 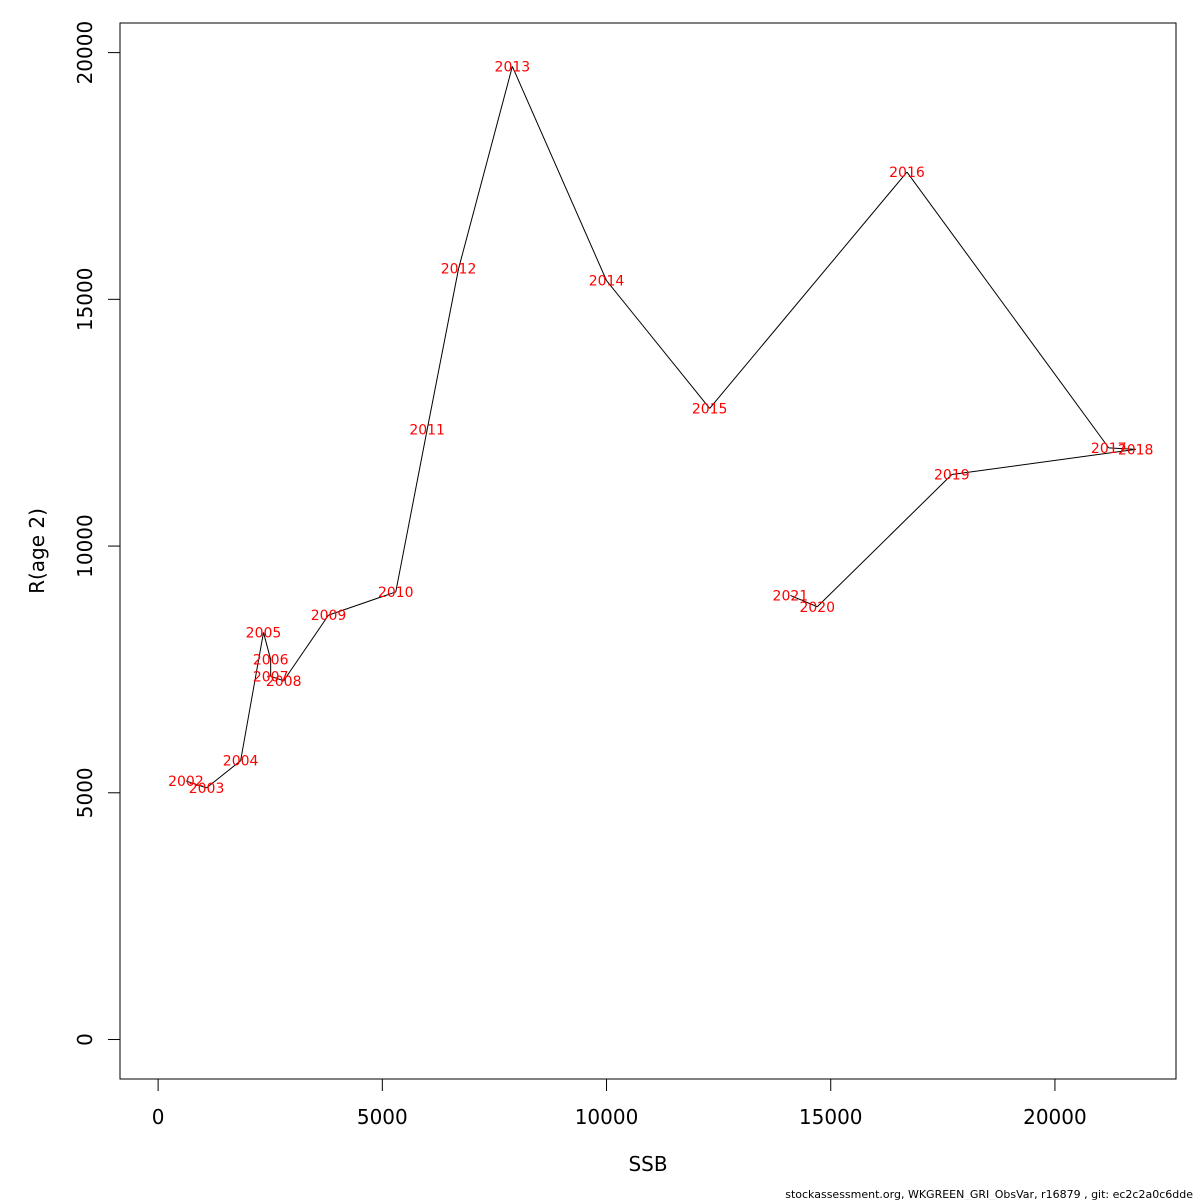 What do you see at coordinates (1055, 1117) in the screenshot?
I see `x-tick-label: 20000` at bounding box center [1055, 1117].